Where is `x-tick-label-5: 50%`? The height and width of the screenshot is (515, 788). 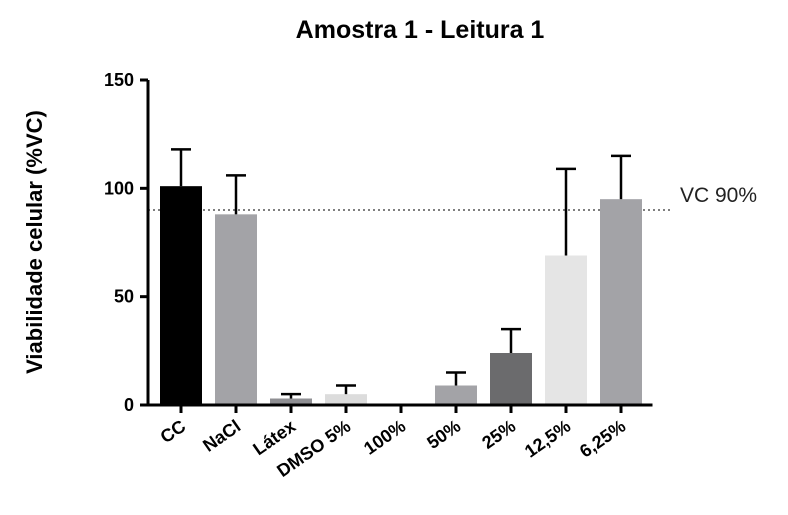
x-tick-label-5: 50% is located at coordinates (443, 434).